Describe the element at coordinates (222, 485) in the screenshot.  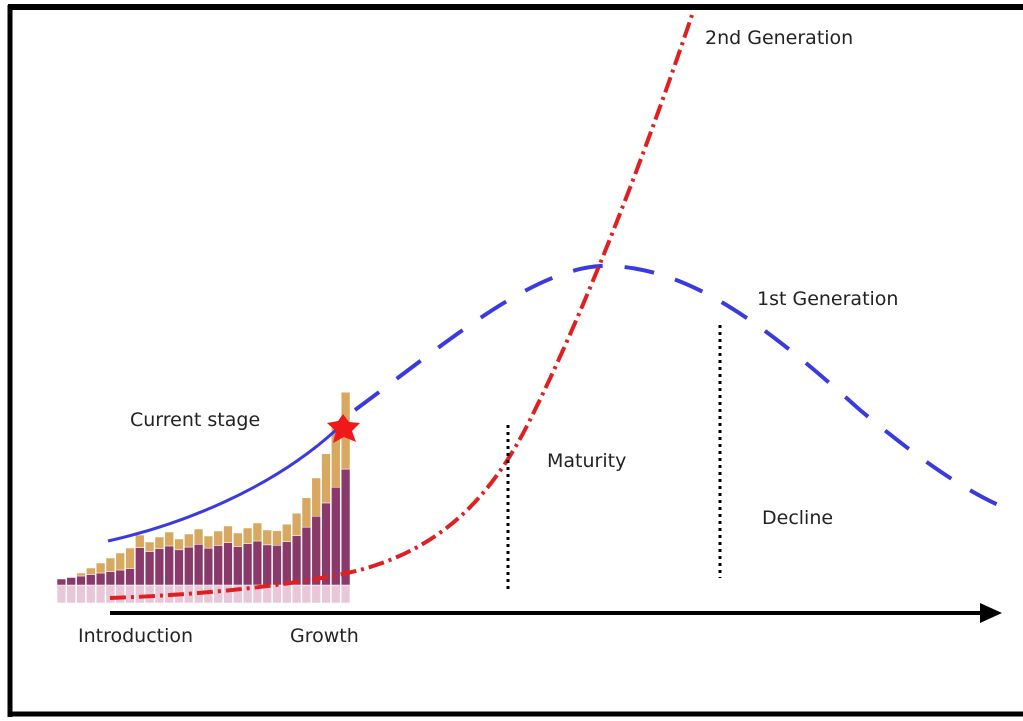
I see `current-curve` at that location.